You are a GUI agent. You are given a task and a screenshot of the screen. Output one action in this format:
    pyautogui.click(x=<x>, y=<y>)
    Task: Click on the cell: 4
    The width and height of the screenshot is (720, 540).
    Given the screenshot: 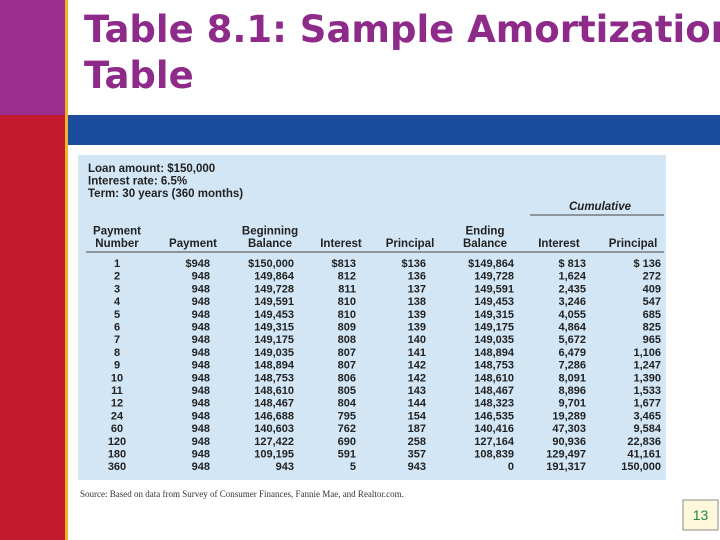 What is the action you would take?
    pyautogui.click(x=117, y=302)
    